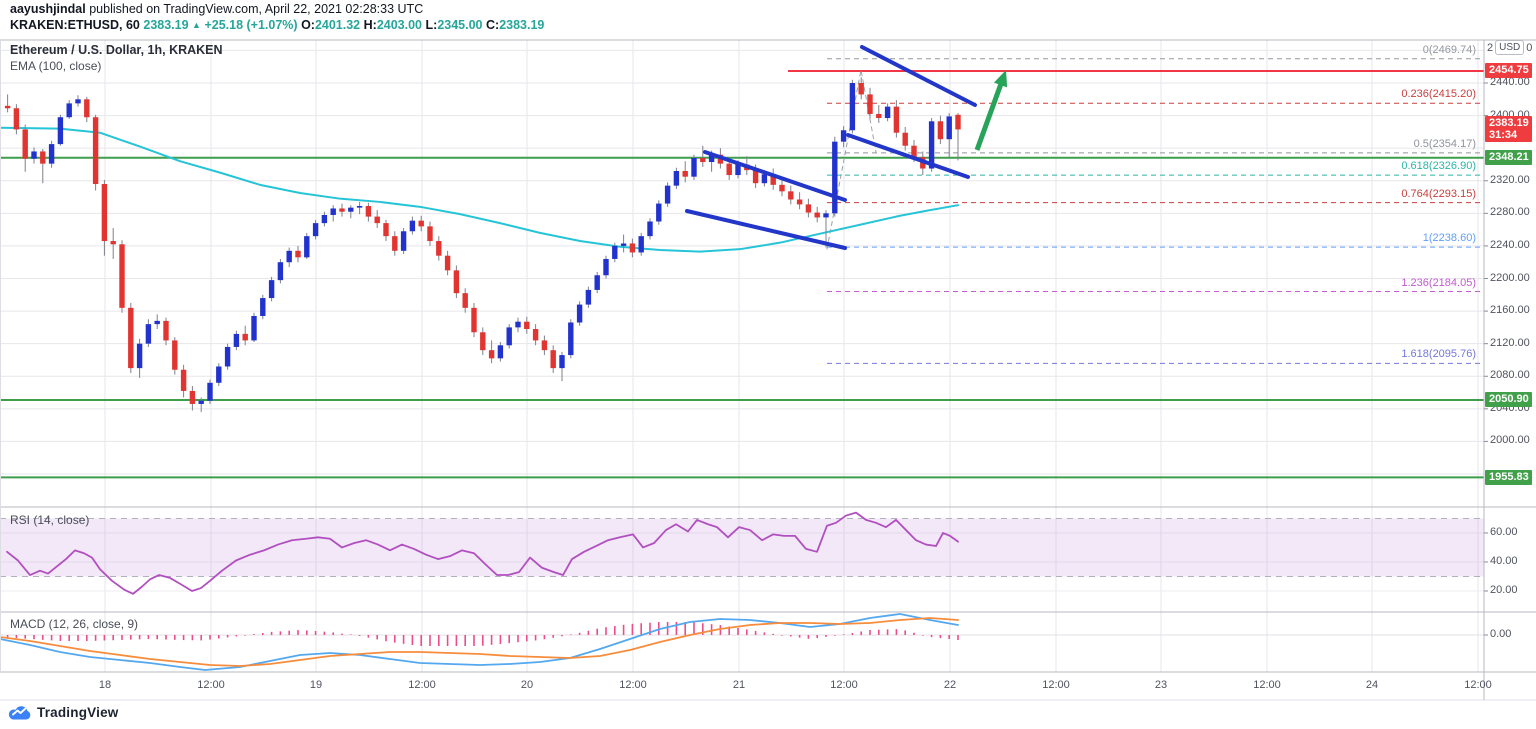  Describe the element at coordinates (56, 66) in the screenshot. I see `ema-legend: EMA (100, close)` at that location.